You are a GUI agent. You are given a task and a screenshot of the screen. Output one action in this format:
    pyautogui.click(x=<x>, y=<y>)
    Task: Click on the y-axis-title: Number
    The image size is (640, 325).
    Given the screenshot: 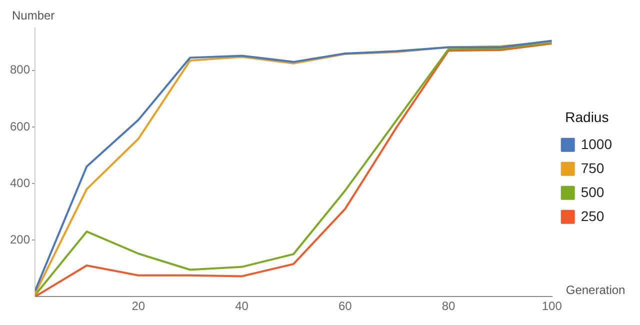 What is the action you would take?
    pyautogui.click(x=33, y=15)
    